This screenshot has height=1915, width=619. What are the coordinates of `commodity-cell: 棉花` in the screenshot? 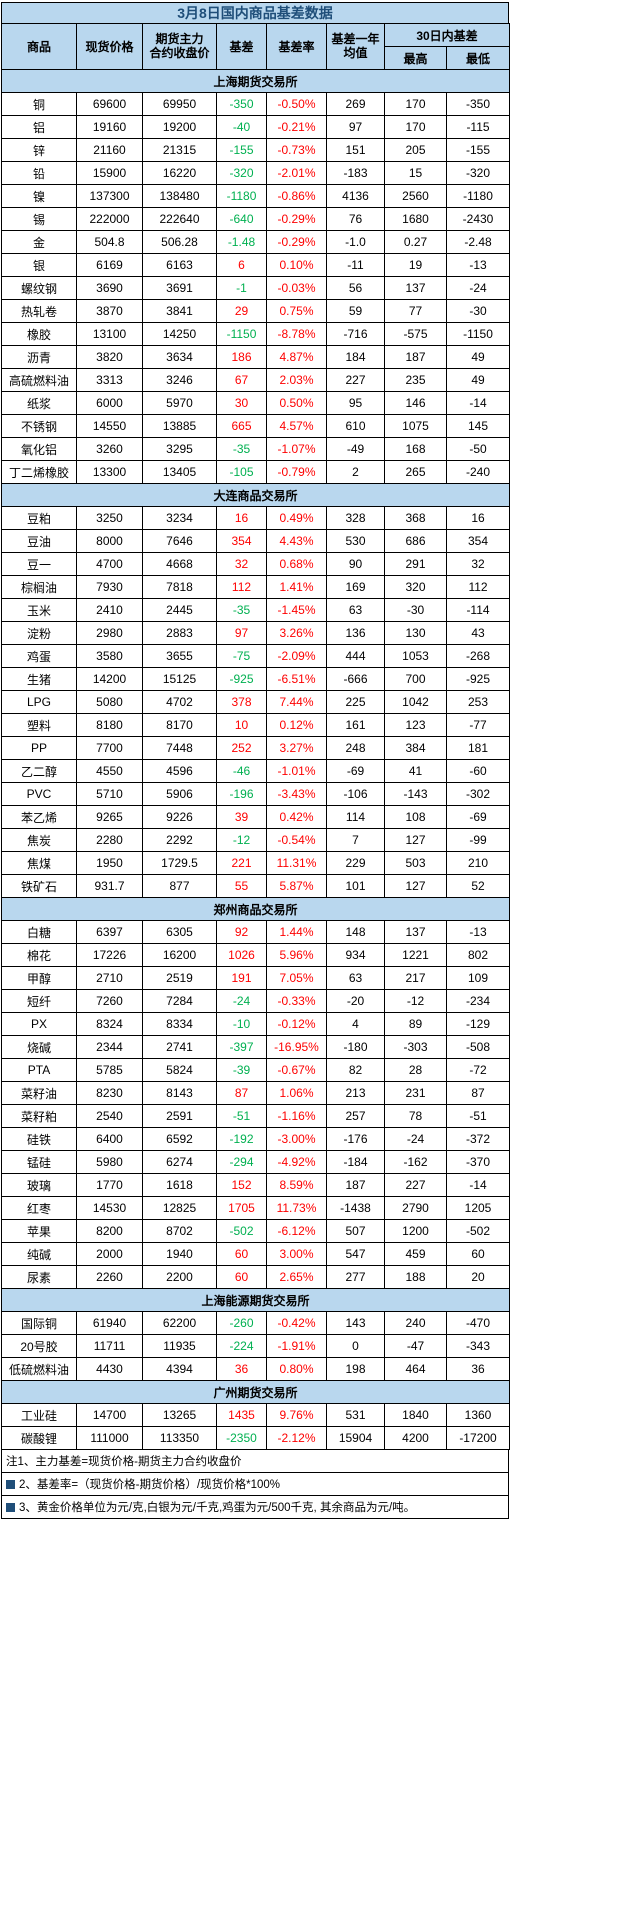 It's located at (39, 955).